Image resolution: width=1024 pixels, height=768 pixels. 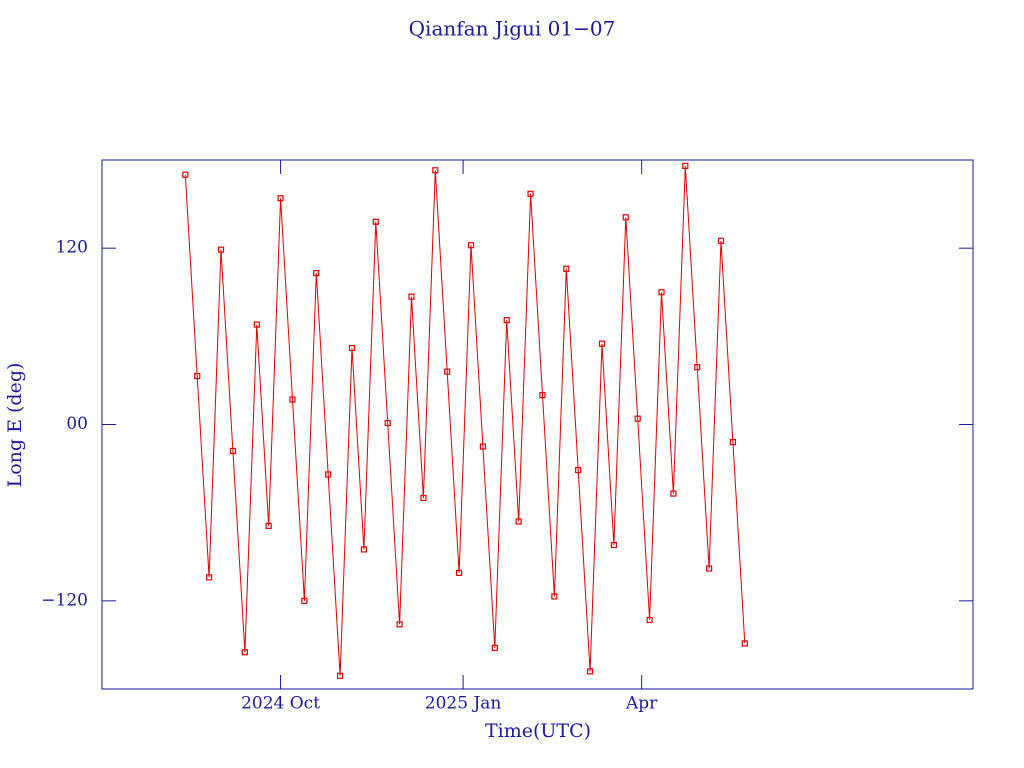 What do you see at coordinates (538, 731) in the screenshot?
I see `x-axis-label: Time(UTC)` at bounding box center [538, 731].